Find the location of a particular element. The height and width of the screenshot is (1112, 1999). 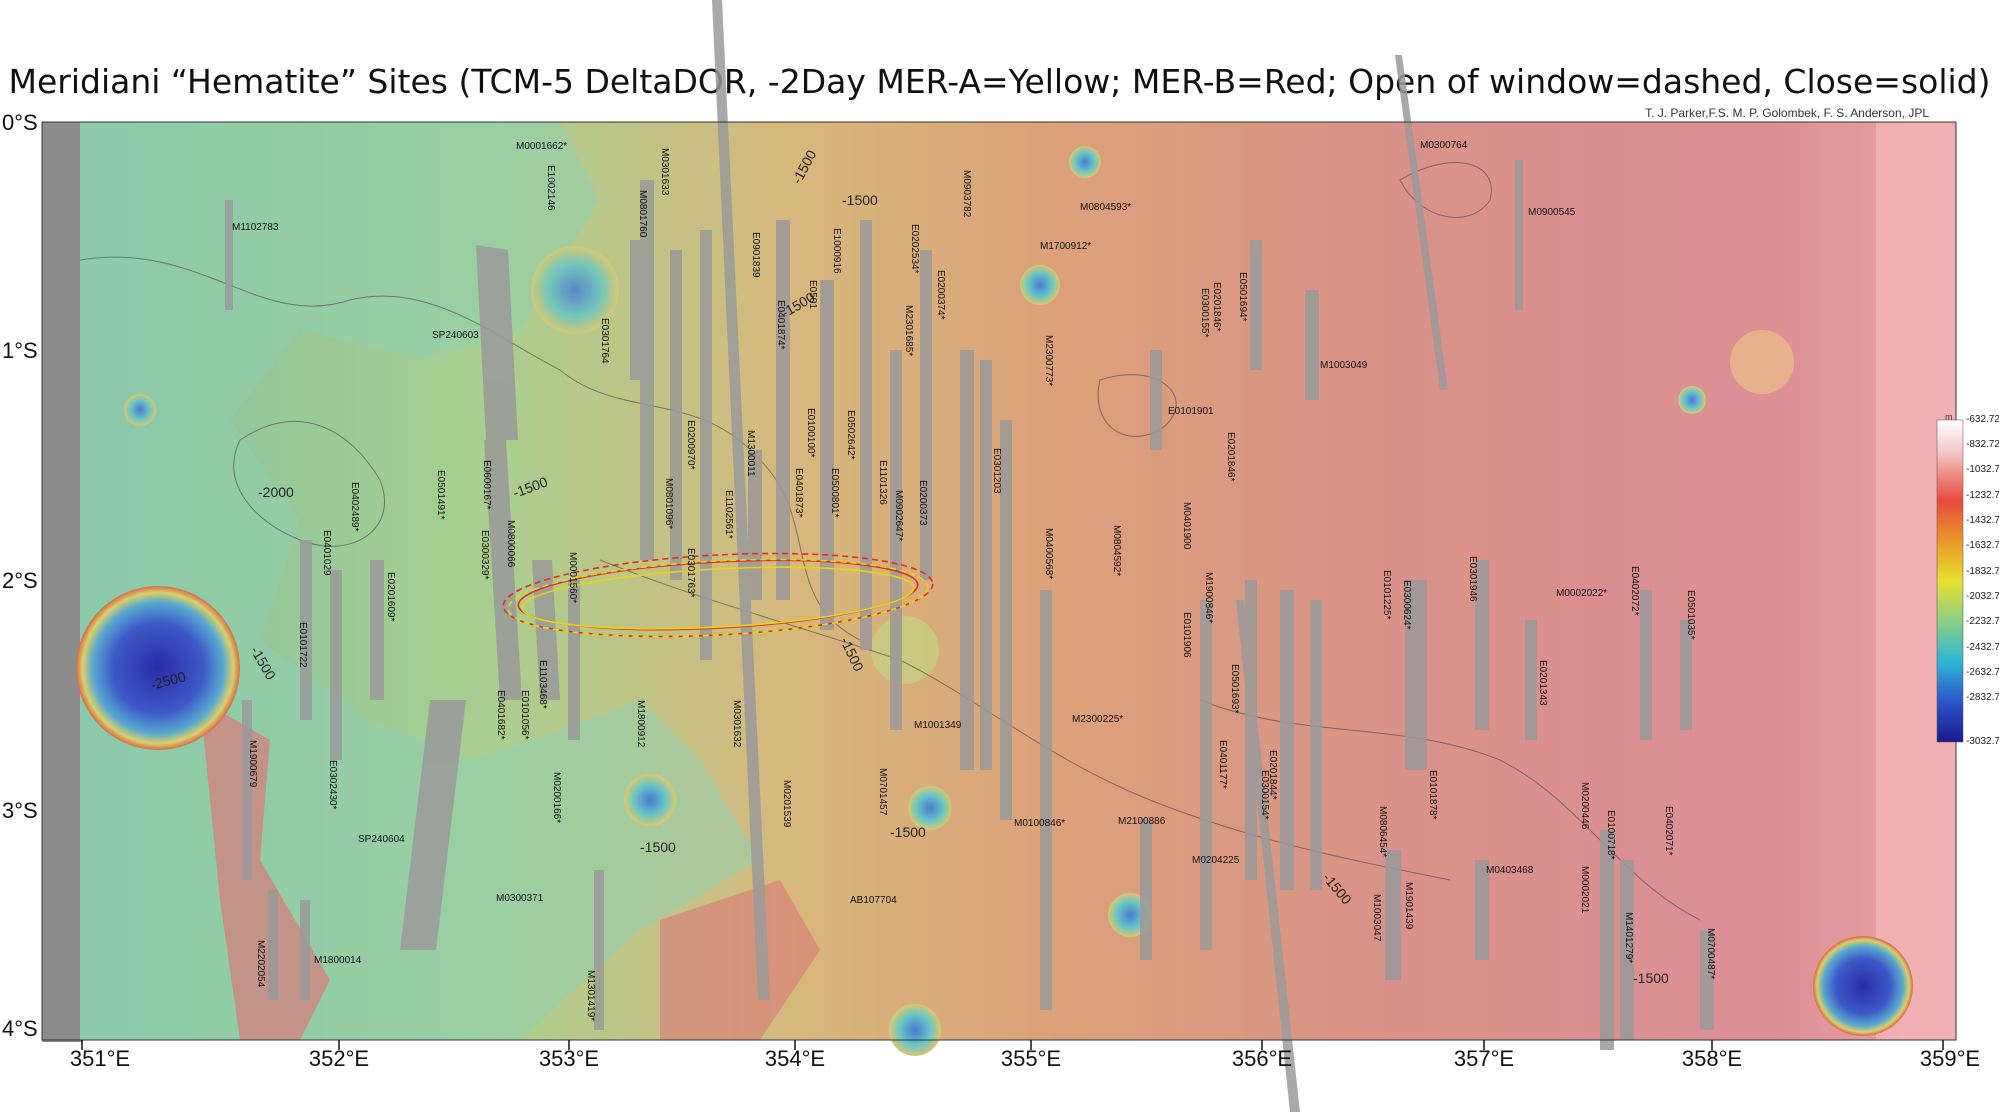

image-label: E0501 is located at coordinates (812, 294).